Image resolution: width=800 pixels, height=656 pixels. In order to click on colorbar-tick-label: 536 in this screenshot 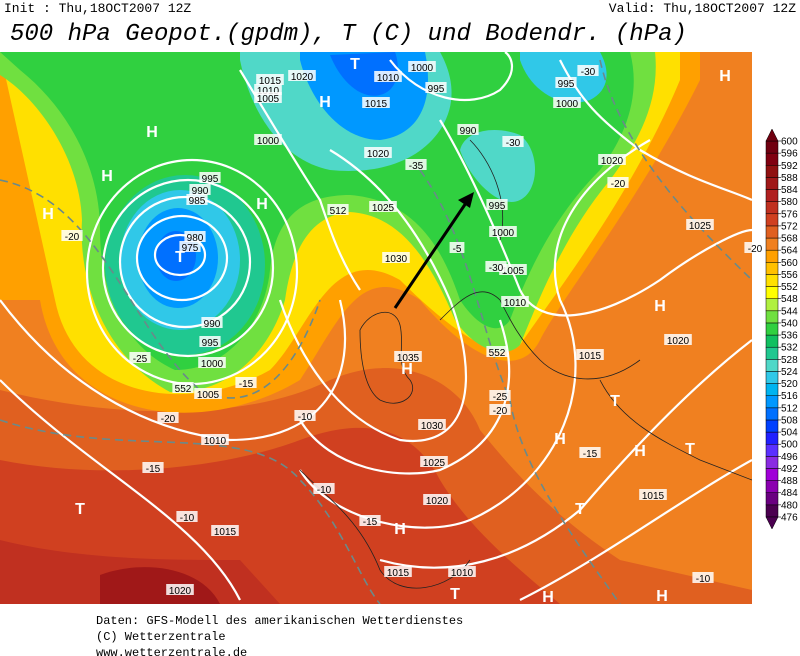, I will do `click(789, 336)`.